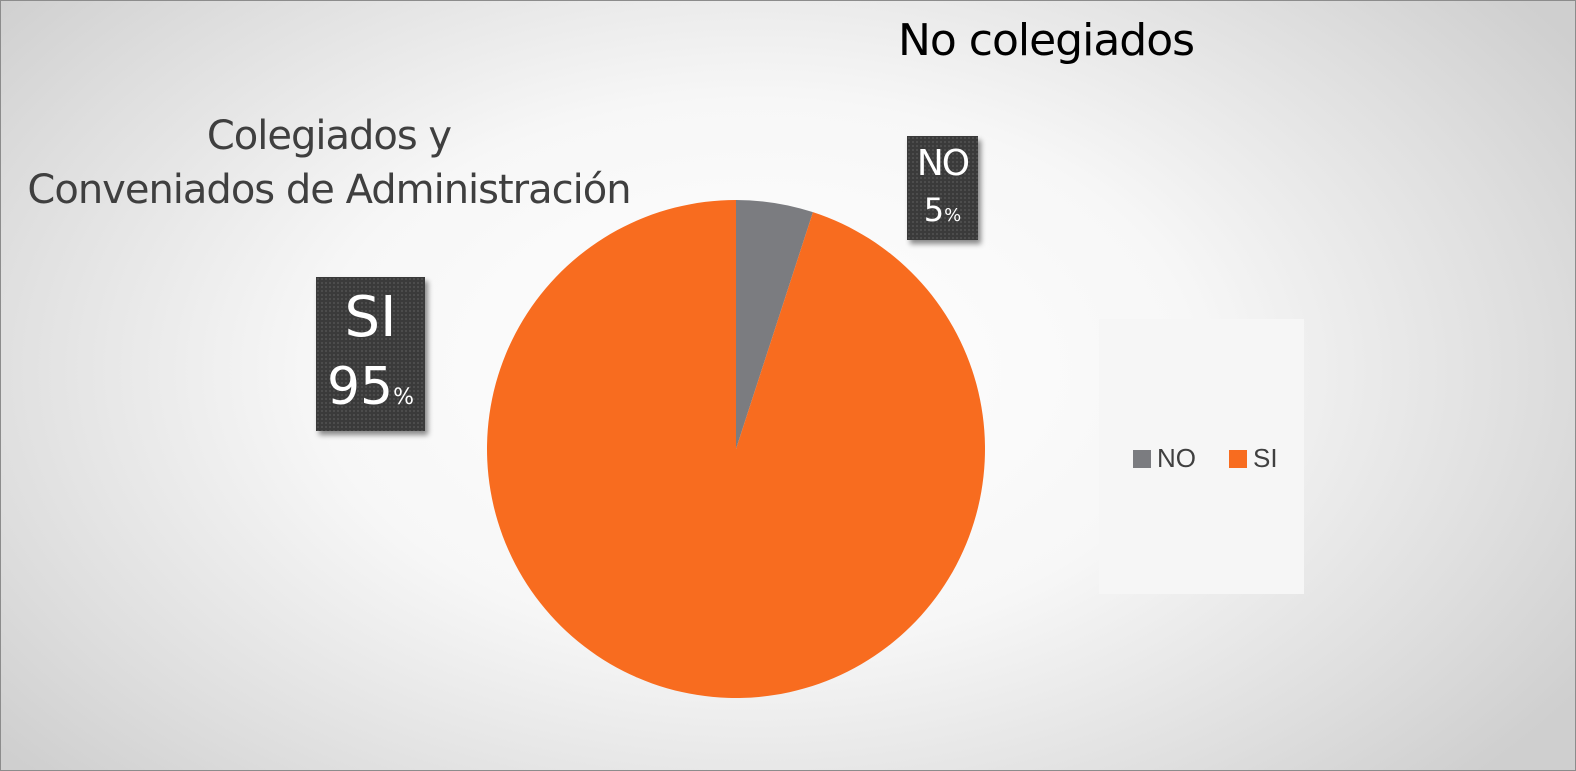  Describe the element at coordinates (404, 397) in the screenshot. I see `data-label-si-unit: %` at that location.